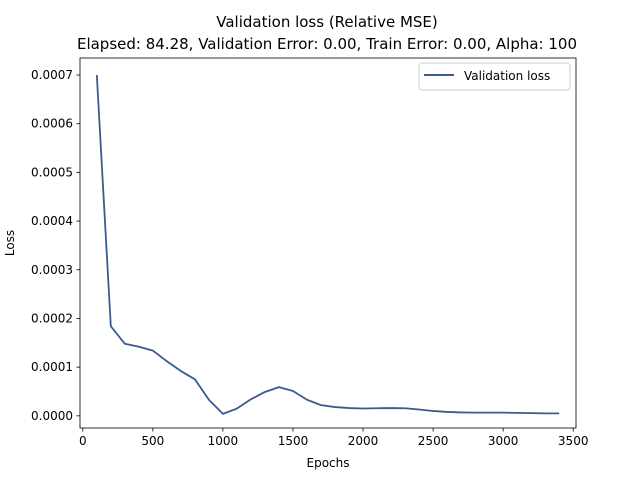 The height and width of the screenshot is (480, 640). I want to click on x-tick-label: 2500, so click(433, 441).